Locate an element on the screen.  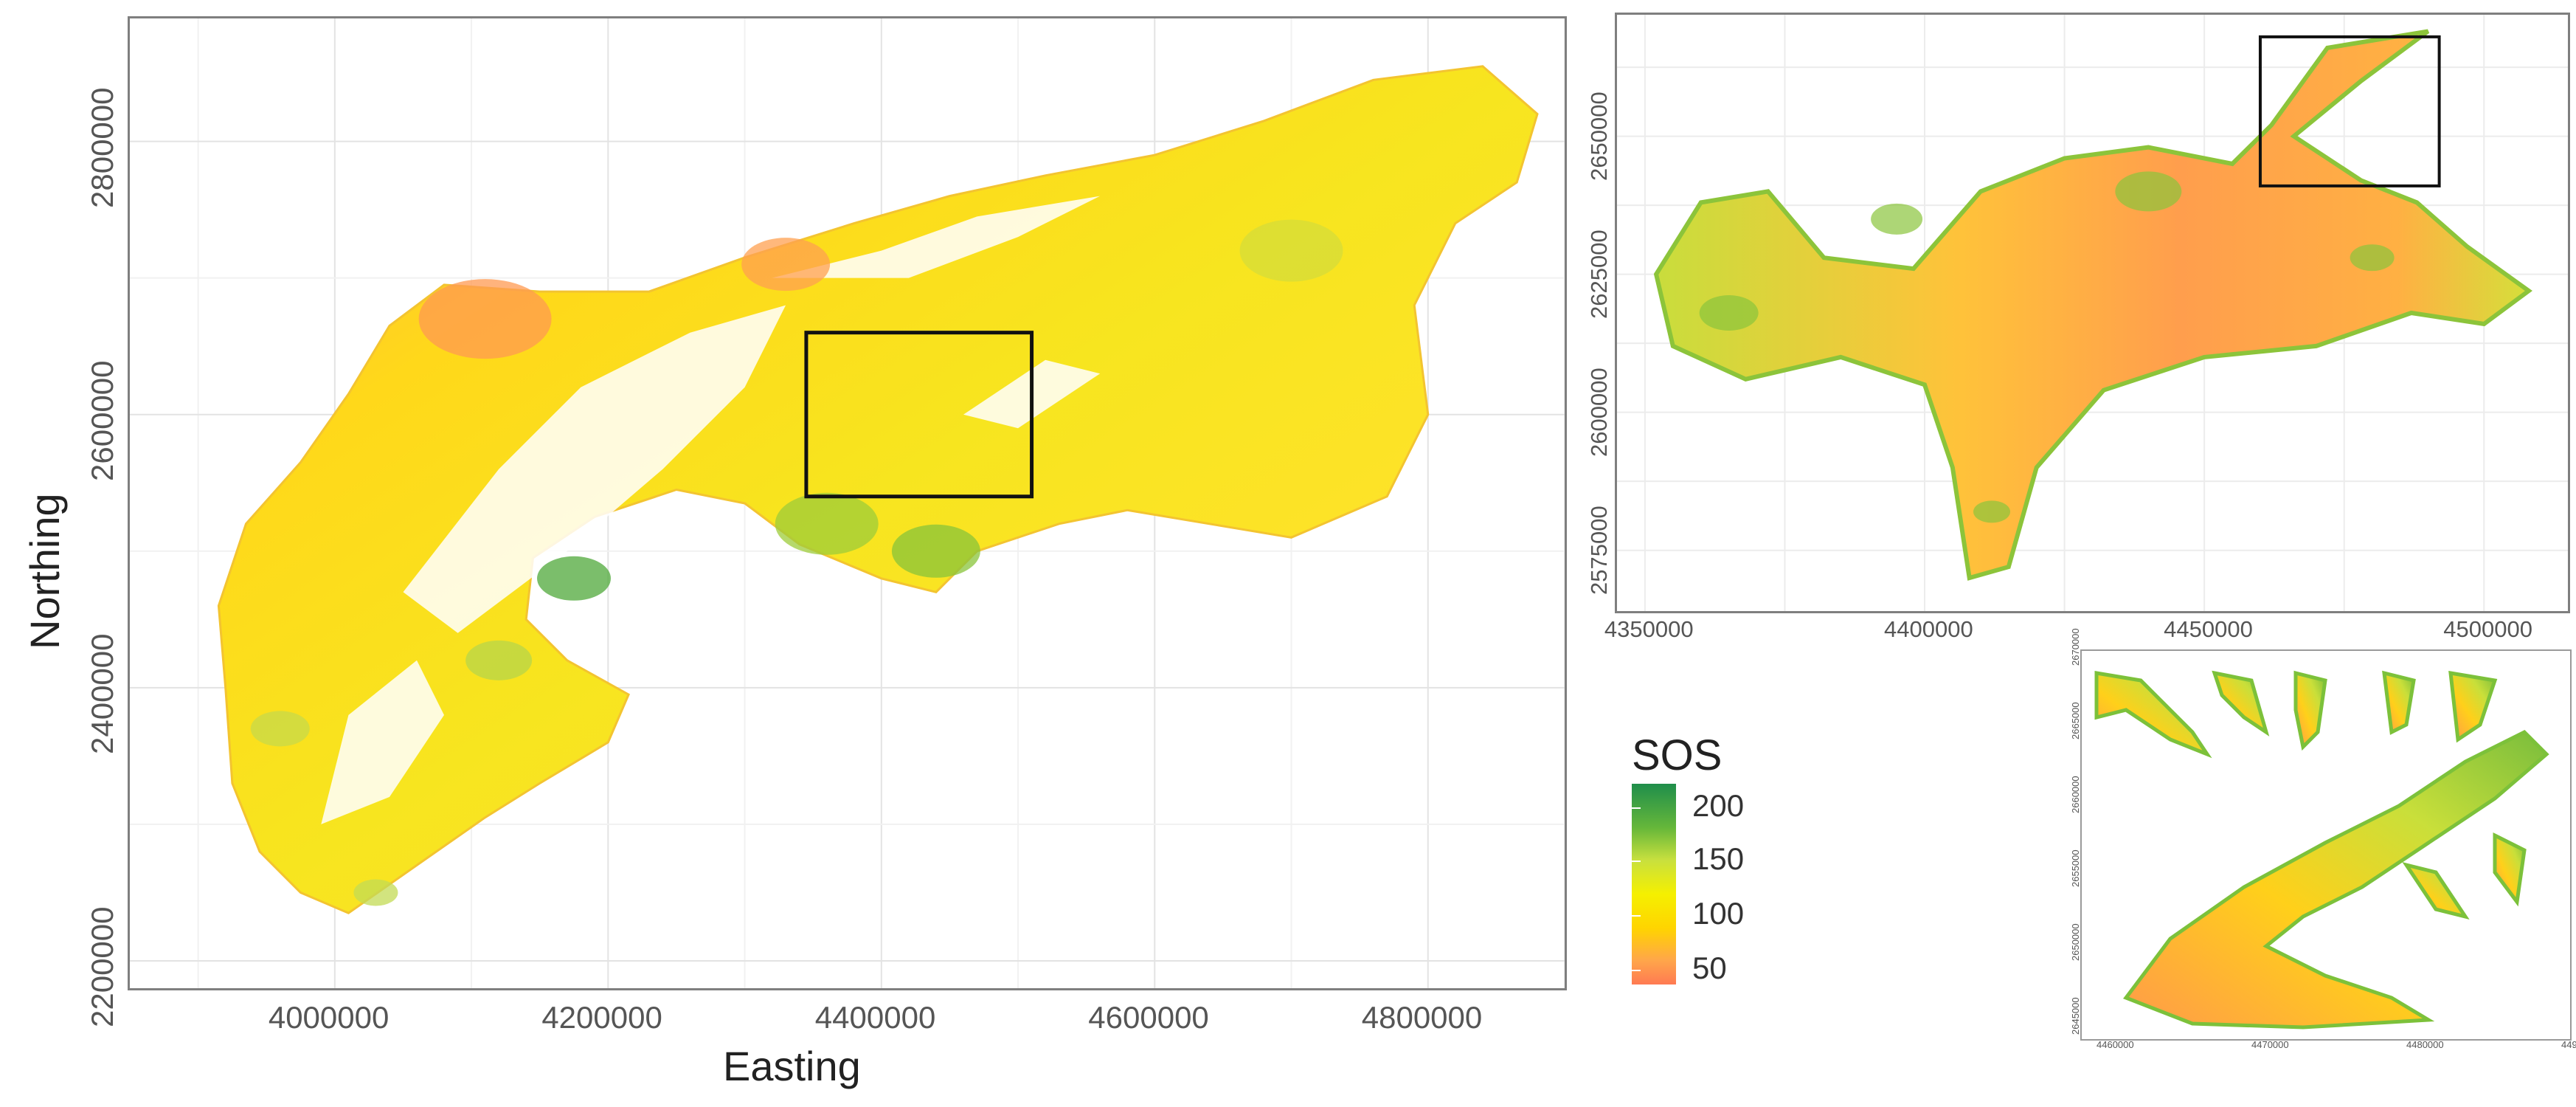
legend-tick-label: 200 is located at coordinates (1719, 805).